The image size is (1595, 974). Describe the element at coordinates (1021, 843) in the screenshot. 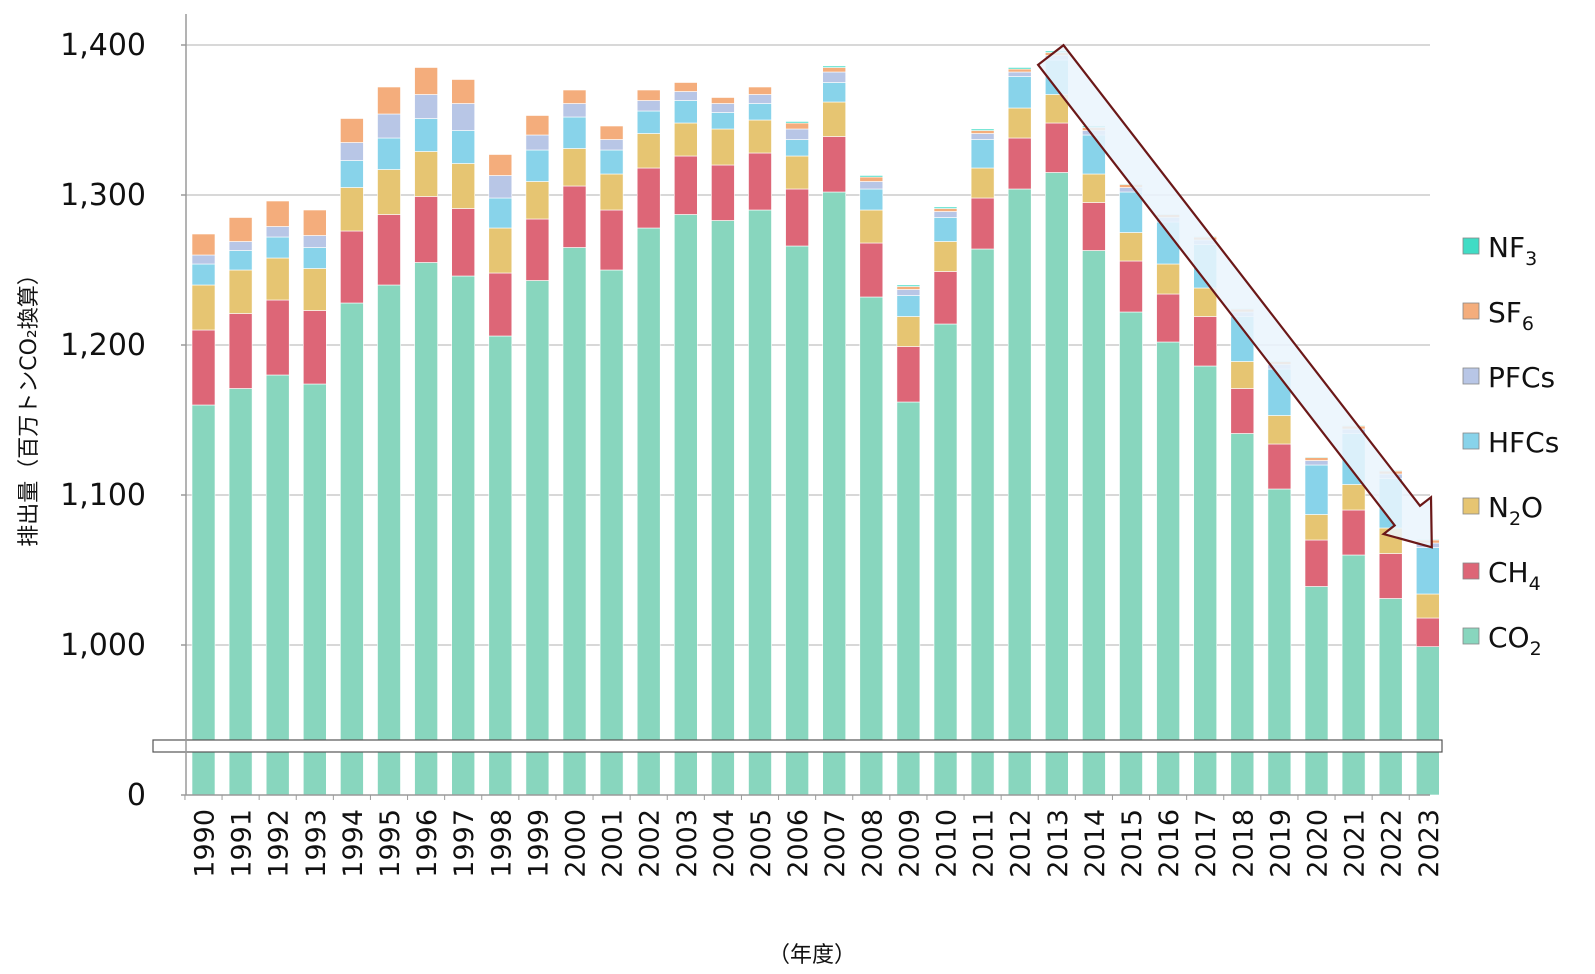

I see `x-tick-label: 2012` at that location.